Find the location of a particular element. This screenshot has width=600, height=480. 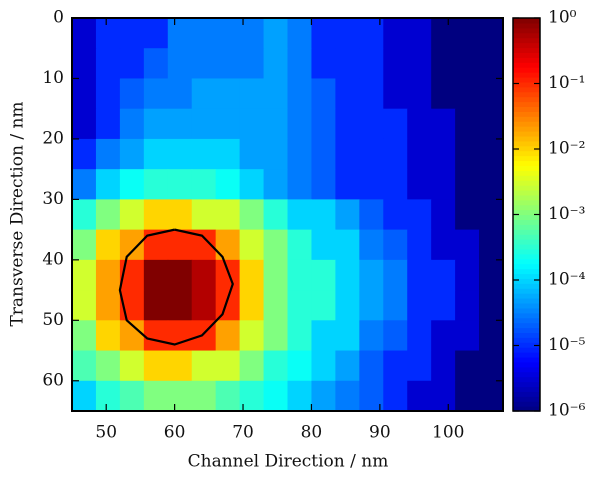

x-tick-label: 100 is located at coordinates (448, 433).